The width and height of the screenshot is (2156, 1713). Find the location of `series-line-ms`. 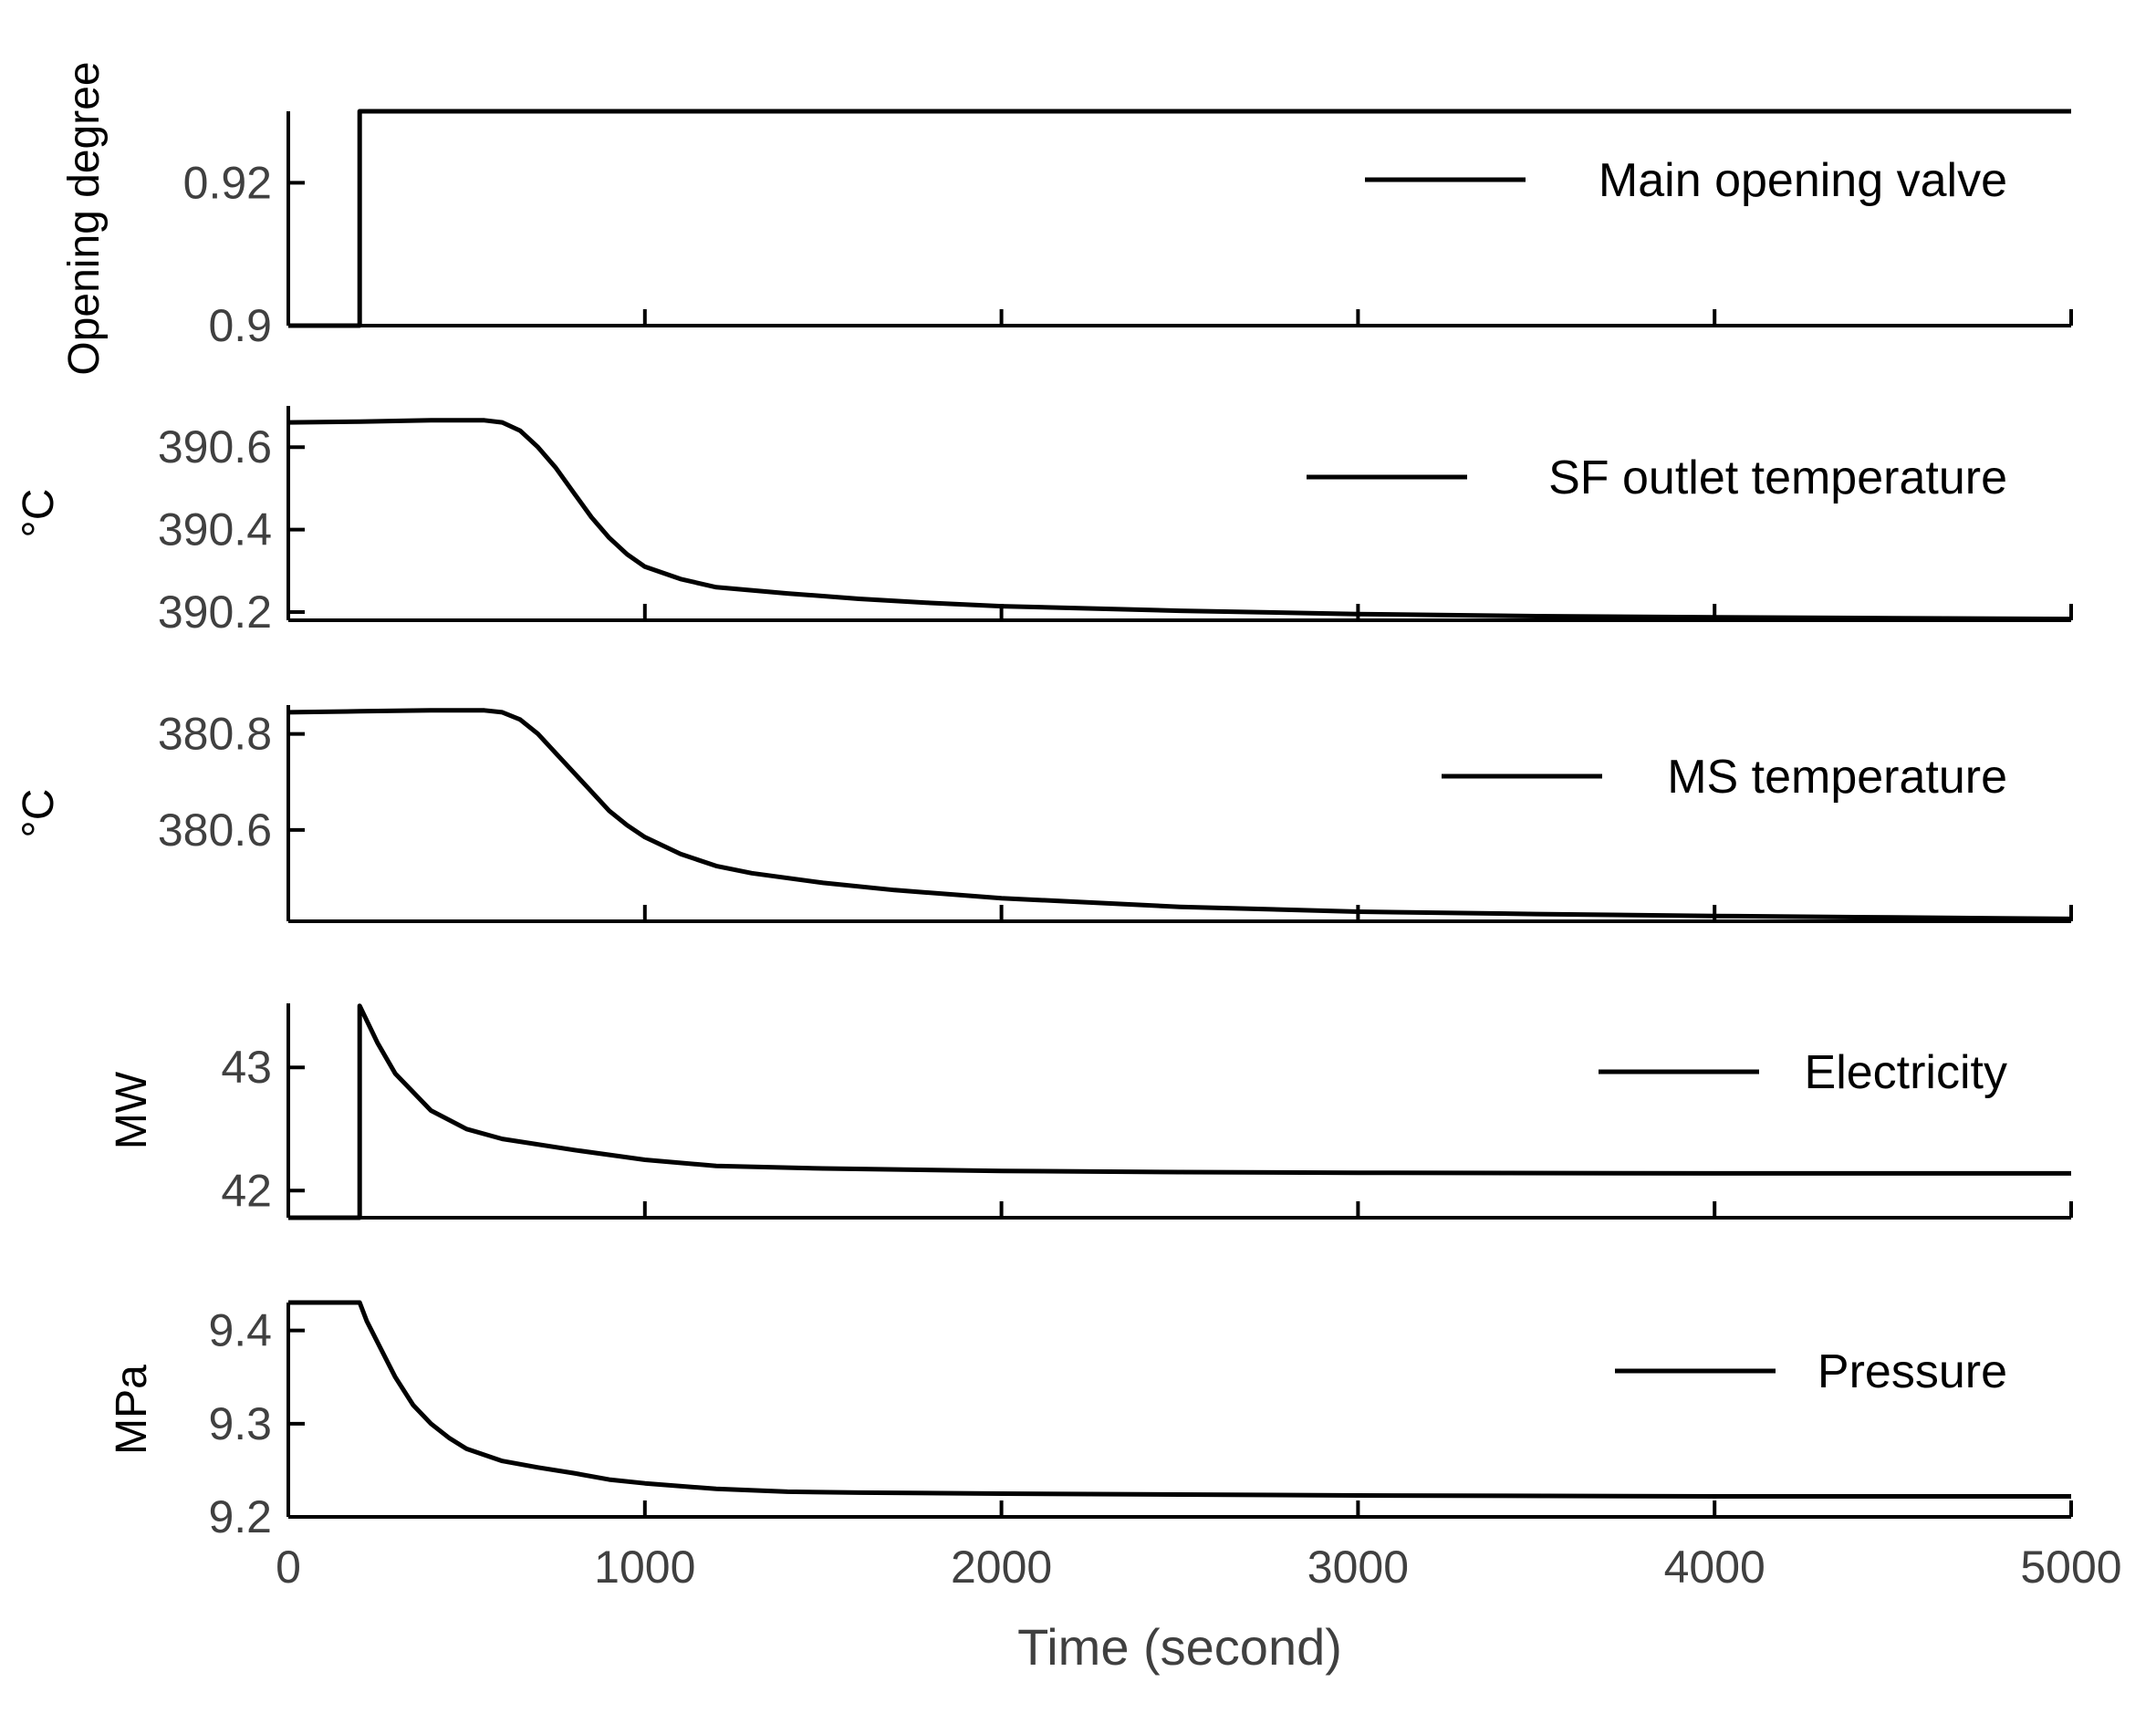

series-line-ms is located at coordinates (1180, 815).